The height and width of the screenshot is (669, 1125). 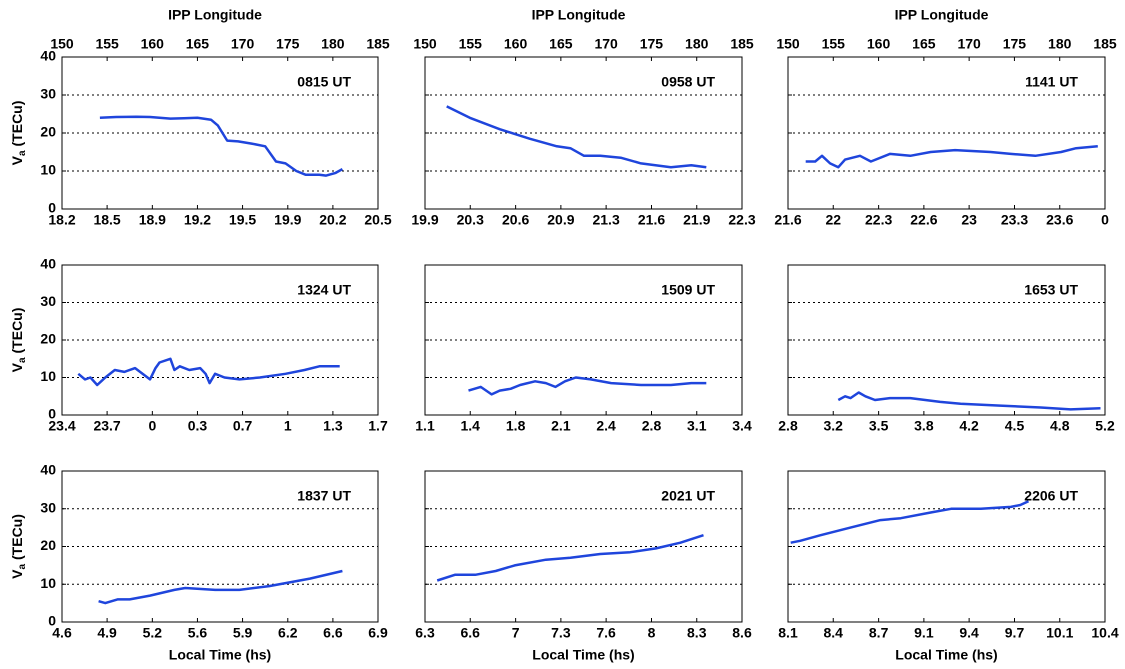 What do you see at coordinates (833, 220) in the screenshot?
I see `x-tick-label: 22` at bounding box center [833, 220].